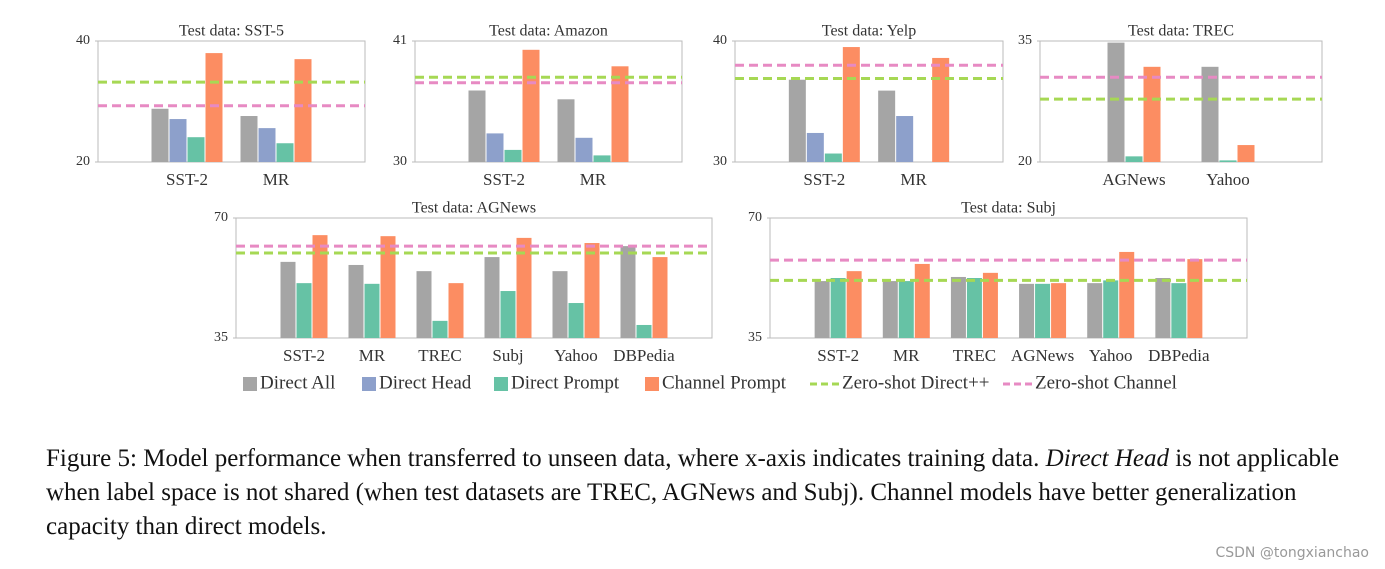 The width and height of the screenshot is (1385, 569). Describe the element at coordinates (400, 40) in the screenshot. I see `y-tick-label: 41` at that location.